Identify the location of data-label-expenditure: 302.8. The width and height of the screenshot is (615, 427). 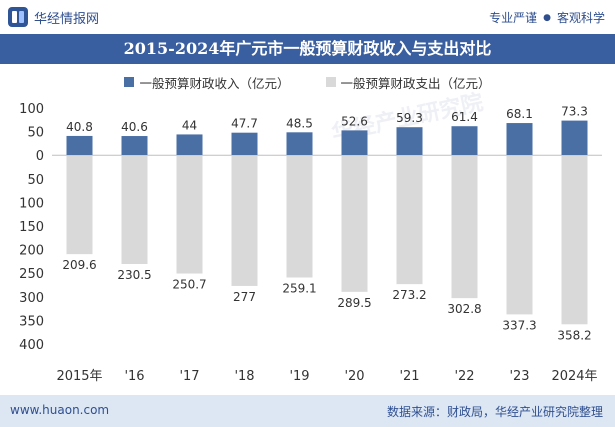
(464, 309).